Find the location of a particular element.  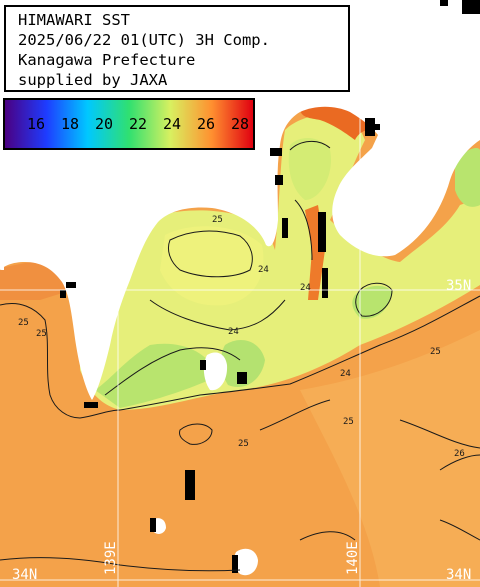

legend-color-bar is located at coordinates (129, 124).